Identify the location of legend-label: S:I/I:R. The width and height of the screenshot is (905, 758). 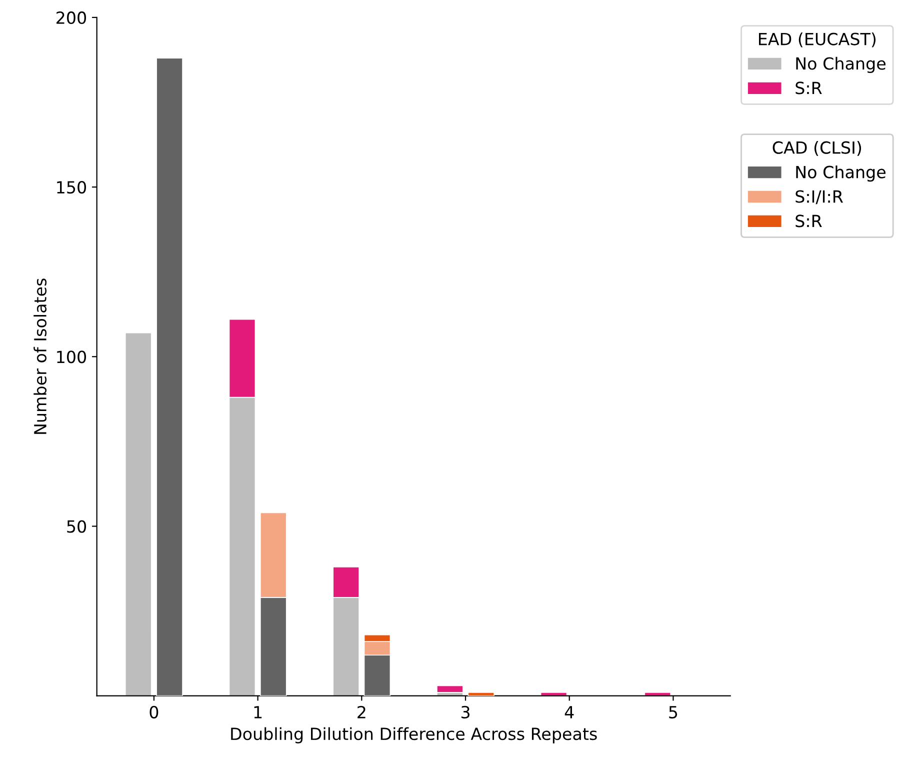
(819, 197).